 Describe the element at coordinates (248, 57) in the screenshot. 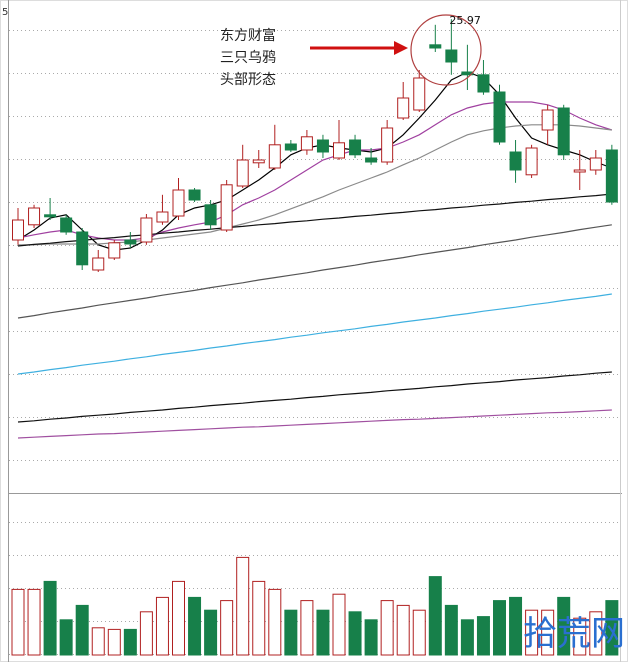

I see `annotation: 三只乌鸦` at that location.